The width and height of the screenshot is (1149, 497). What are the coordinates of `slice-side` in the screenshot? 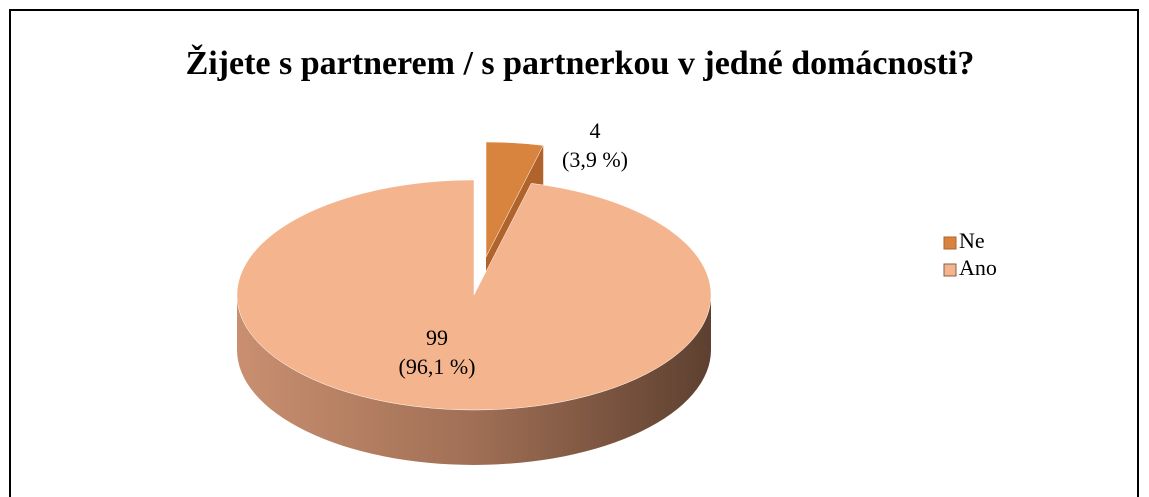 It's located at (474, 380).